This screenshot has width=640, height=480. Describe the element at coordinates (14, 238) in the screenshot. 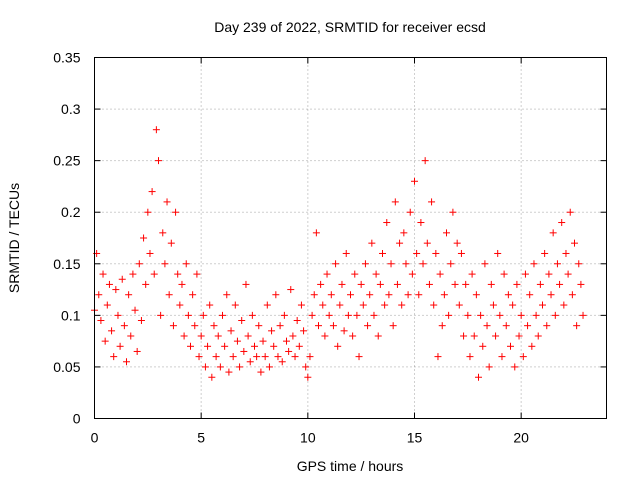

I see `y-axis-title: SRMTID / TECUs` at that location.